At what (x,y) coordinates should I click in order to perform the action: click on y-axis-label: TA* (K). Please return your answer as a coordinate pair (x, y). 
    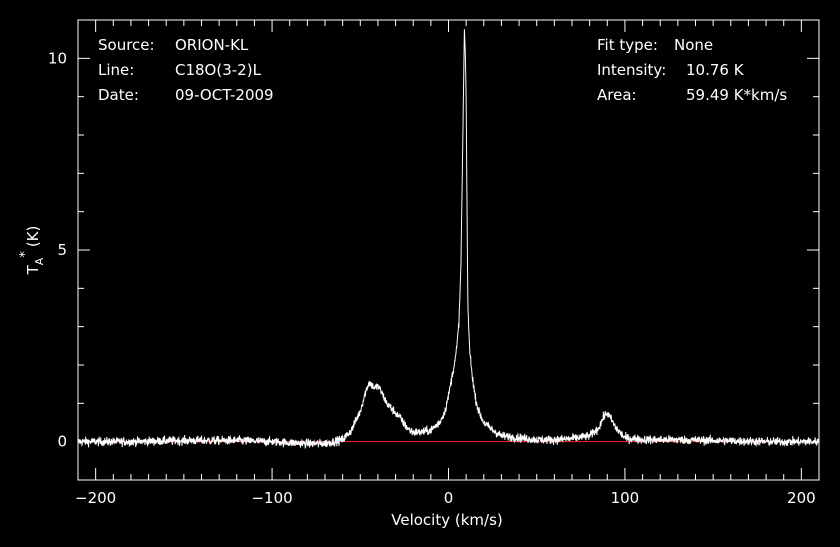
    Looking at the image, I should click on (32, 251).